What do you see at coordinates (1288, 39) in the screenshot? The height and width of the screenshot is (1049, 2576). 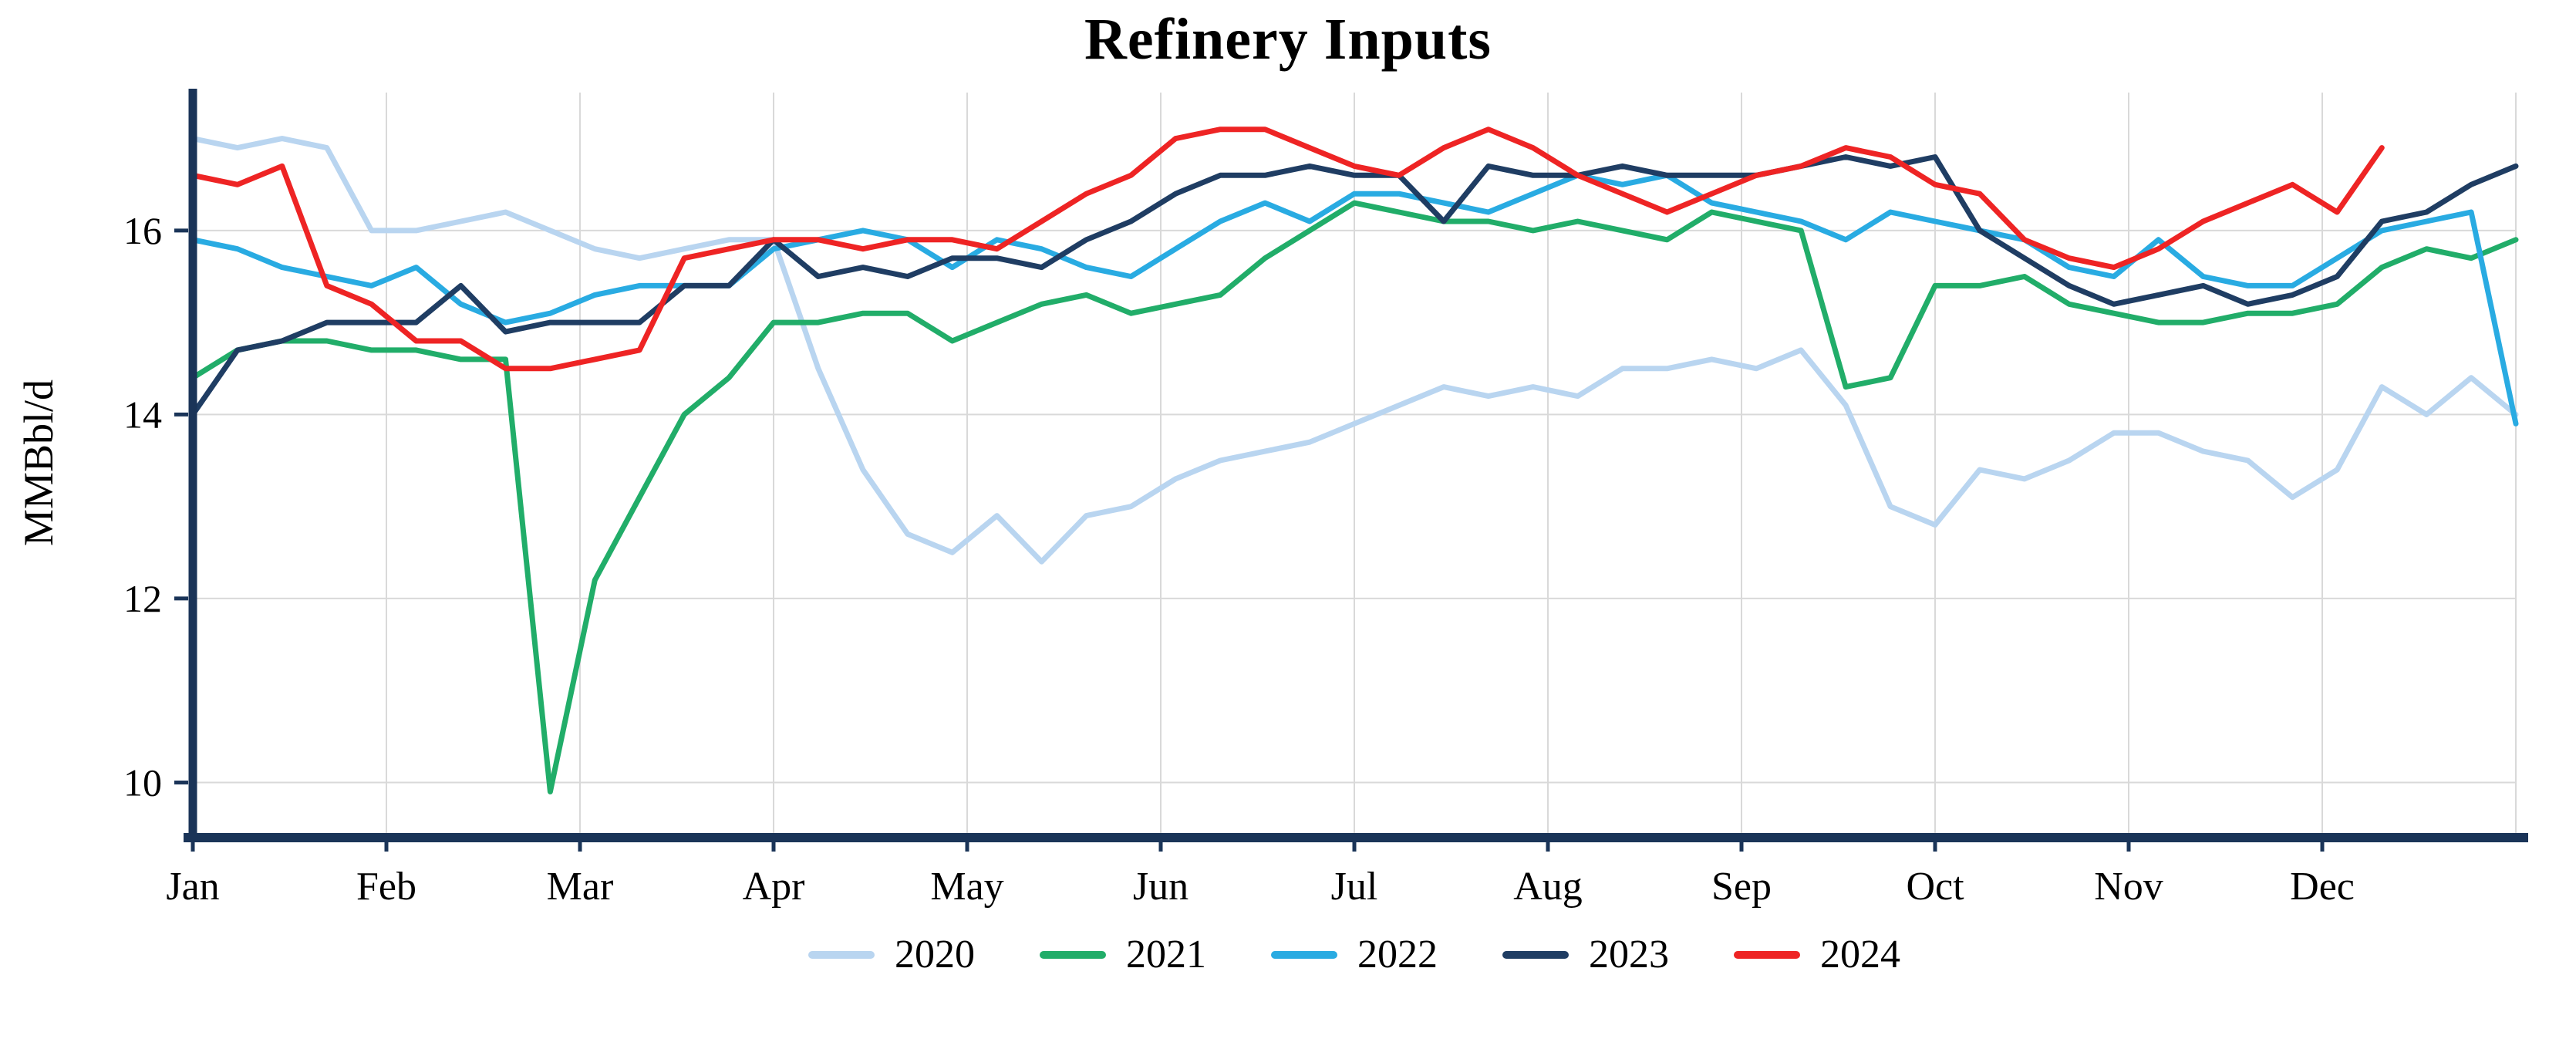 I see `chart-title: Refinery Inputs` at bounding box center [1288, 39].